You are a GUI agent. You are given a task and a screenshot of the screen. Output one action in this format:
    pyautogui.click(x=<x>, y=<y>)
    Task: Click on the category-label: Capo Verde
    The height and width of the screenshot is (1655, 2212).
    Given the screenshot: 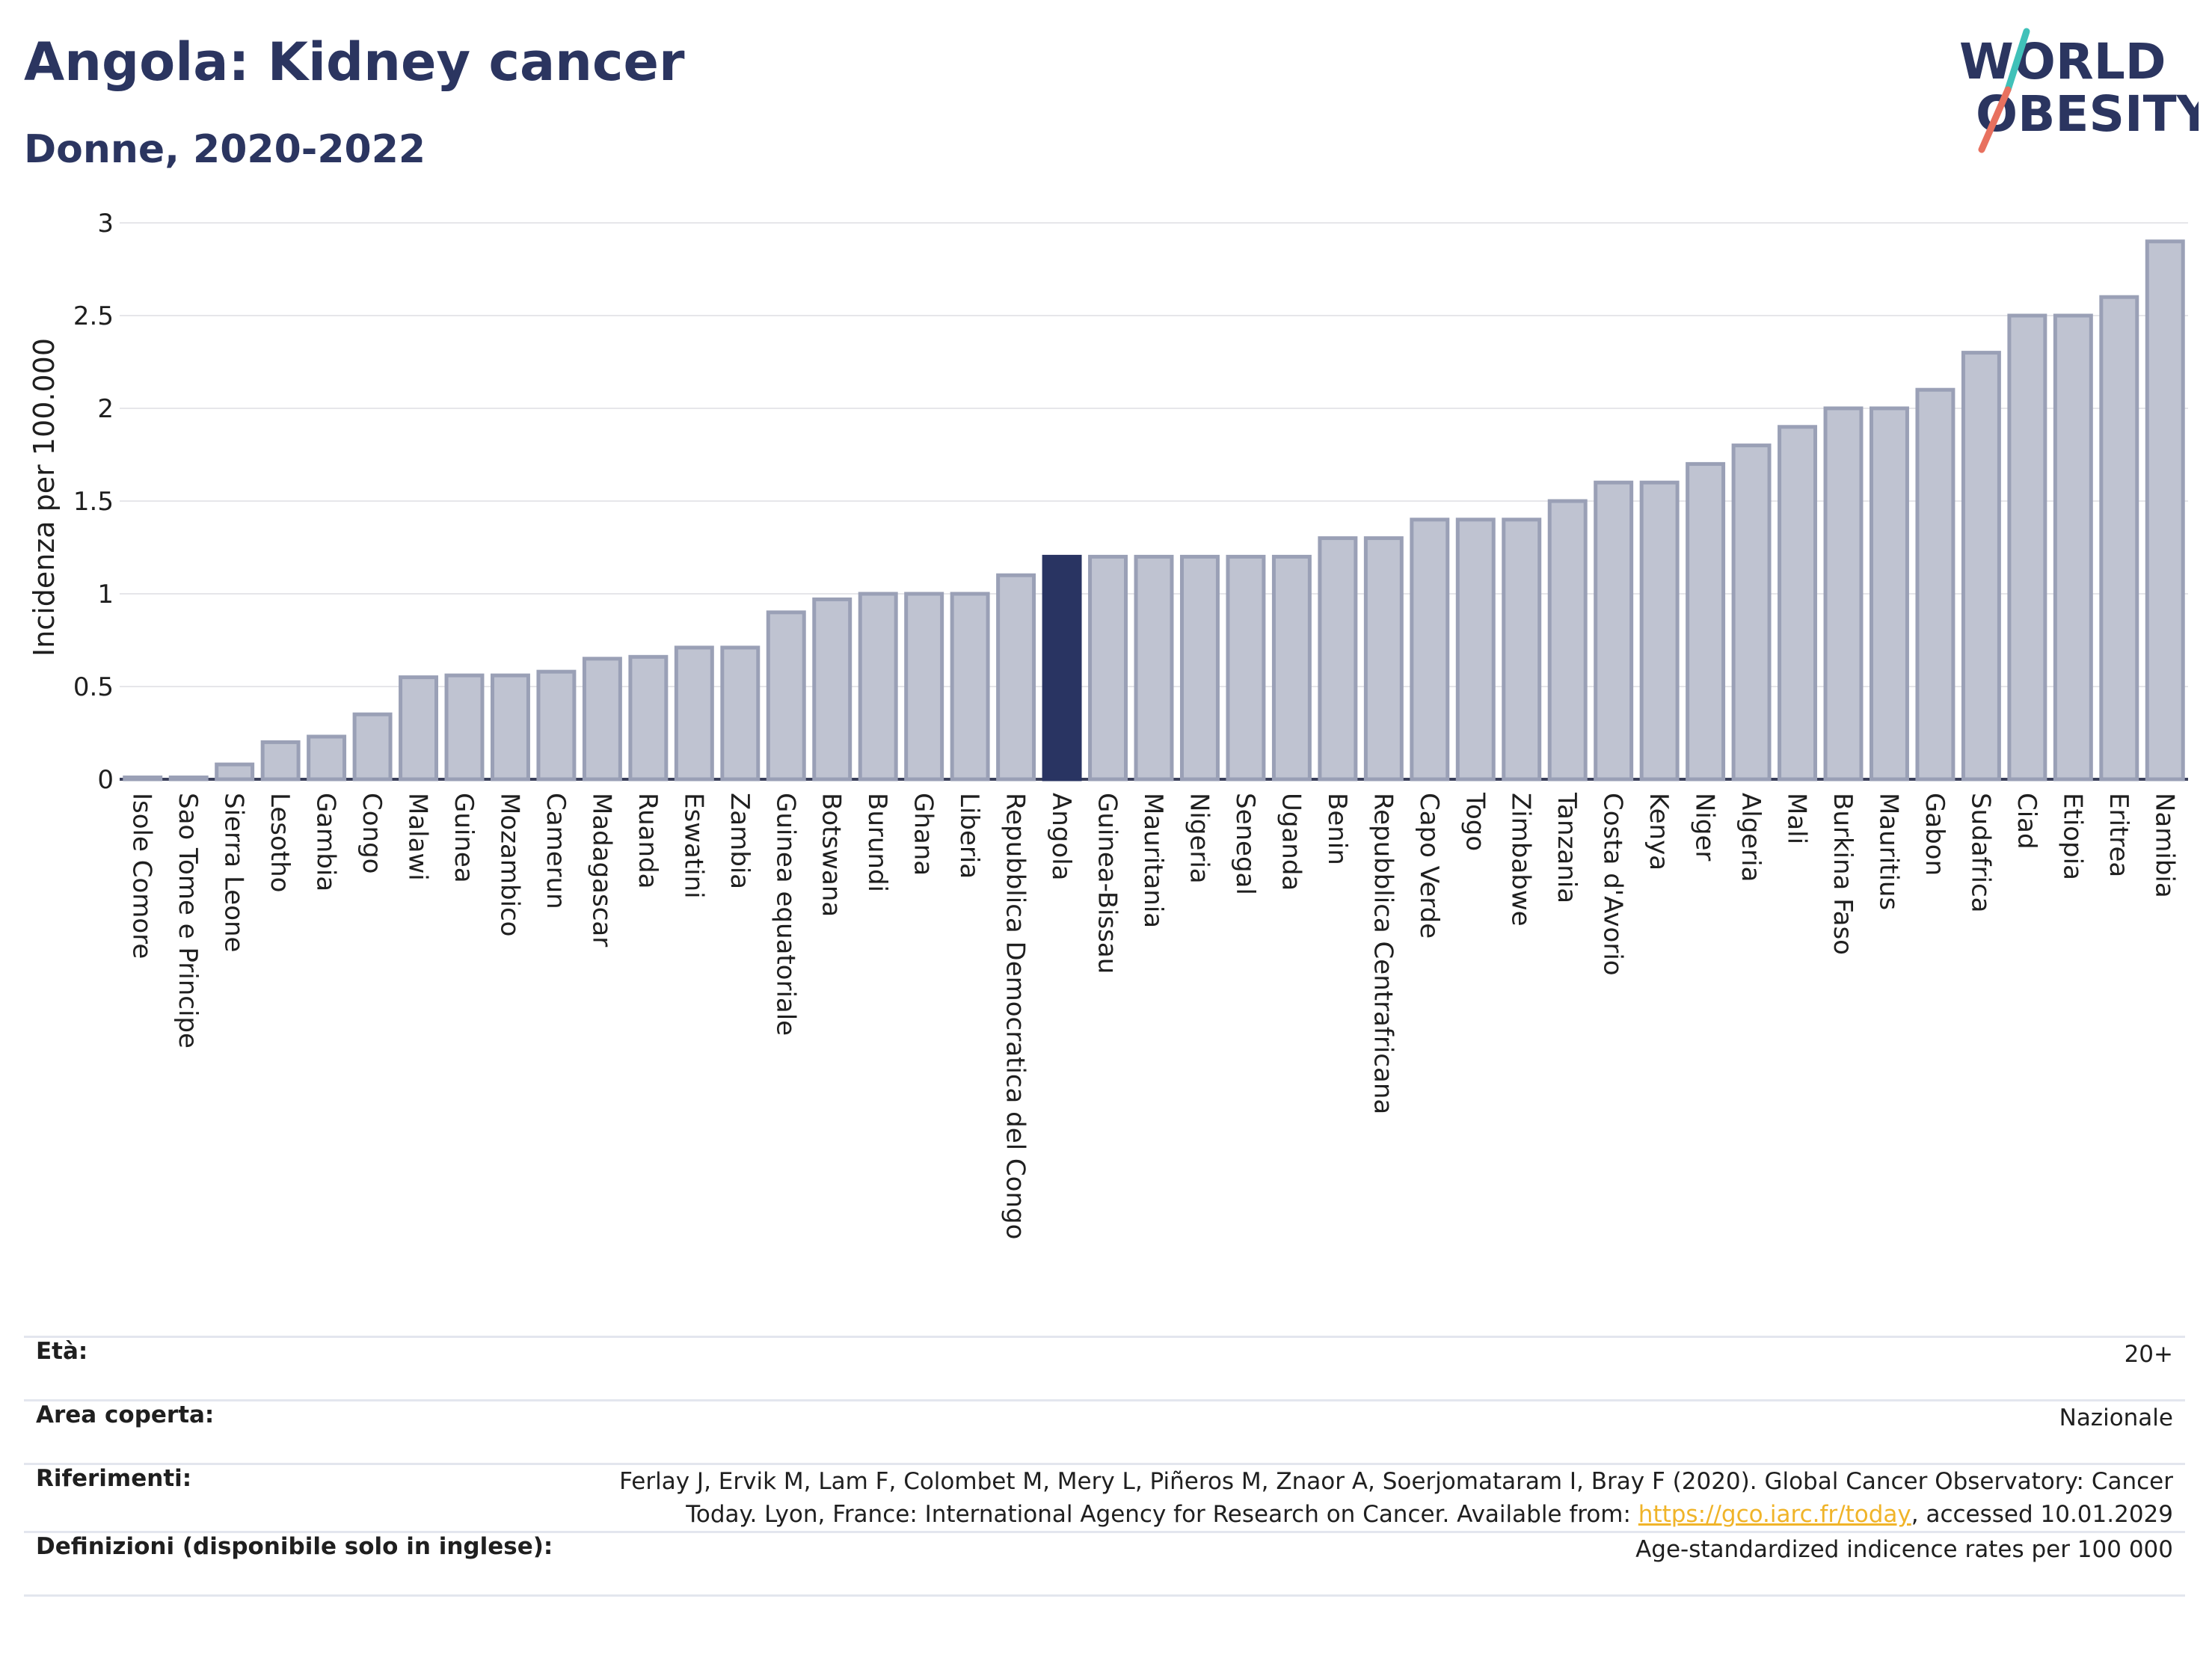 What is the action you would take?
    pyautogui.click(x=1429, y=866)
    